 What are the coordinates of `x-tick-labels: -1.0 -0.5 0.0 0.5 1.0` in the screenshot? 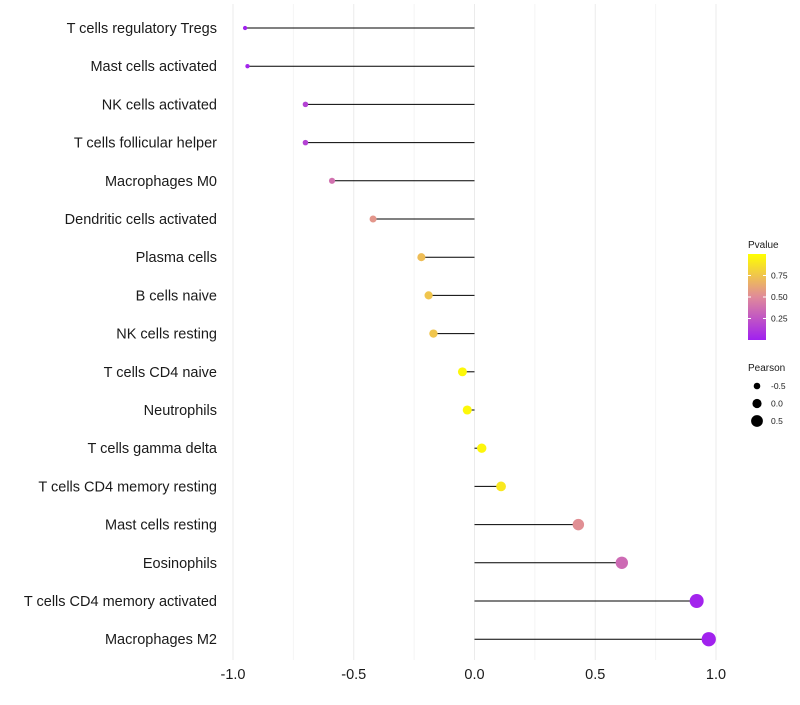 It's located at (474, 675).